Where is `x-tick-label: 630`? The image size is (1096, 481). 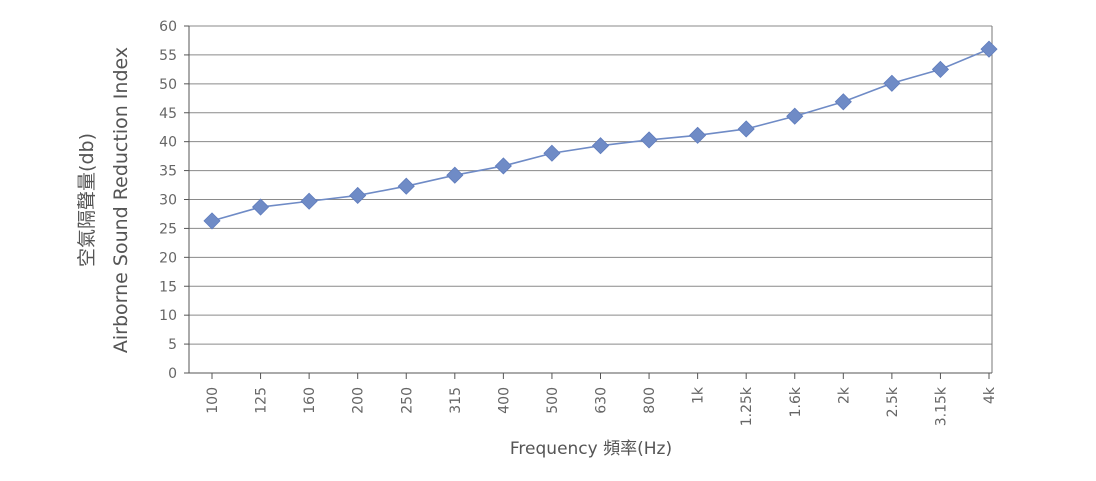
x-tick-label: 630 is located at coordinates (602, 400).